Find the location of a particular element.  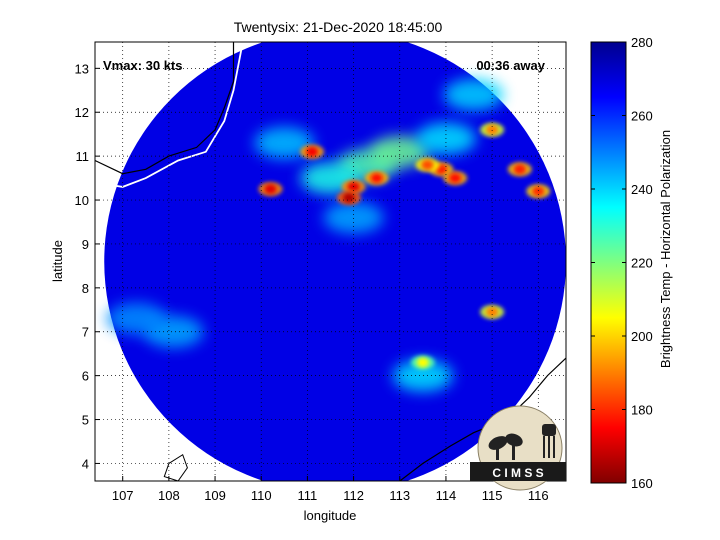

logo-text: C I M S S is located at coordinates (517, 473).